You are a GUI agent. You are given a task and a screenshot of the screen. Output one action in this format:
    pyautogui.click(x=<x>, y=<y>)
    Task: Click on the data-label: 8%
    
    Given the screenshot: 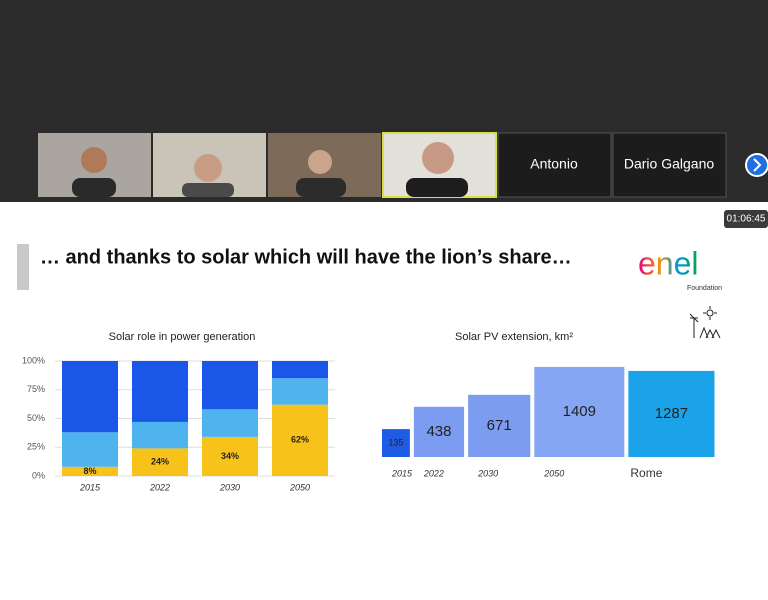 What is the action you would take?
    pyautogui.click(x=89, y=471)
    